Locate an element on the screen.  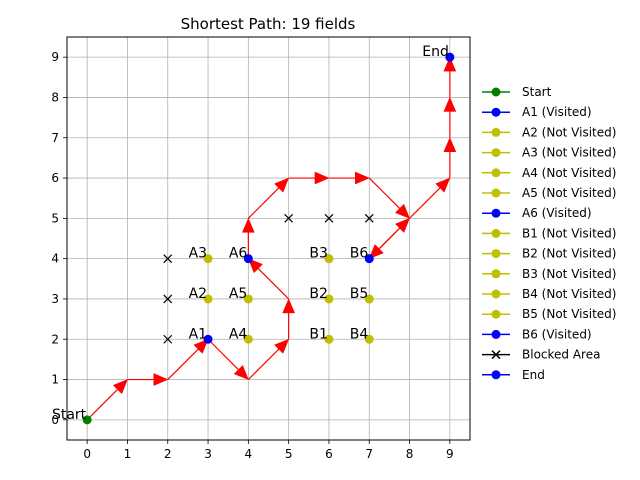
legend-label: Blocked Area is located at coordinates (561, 355).